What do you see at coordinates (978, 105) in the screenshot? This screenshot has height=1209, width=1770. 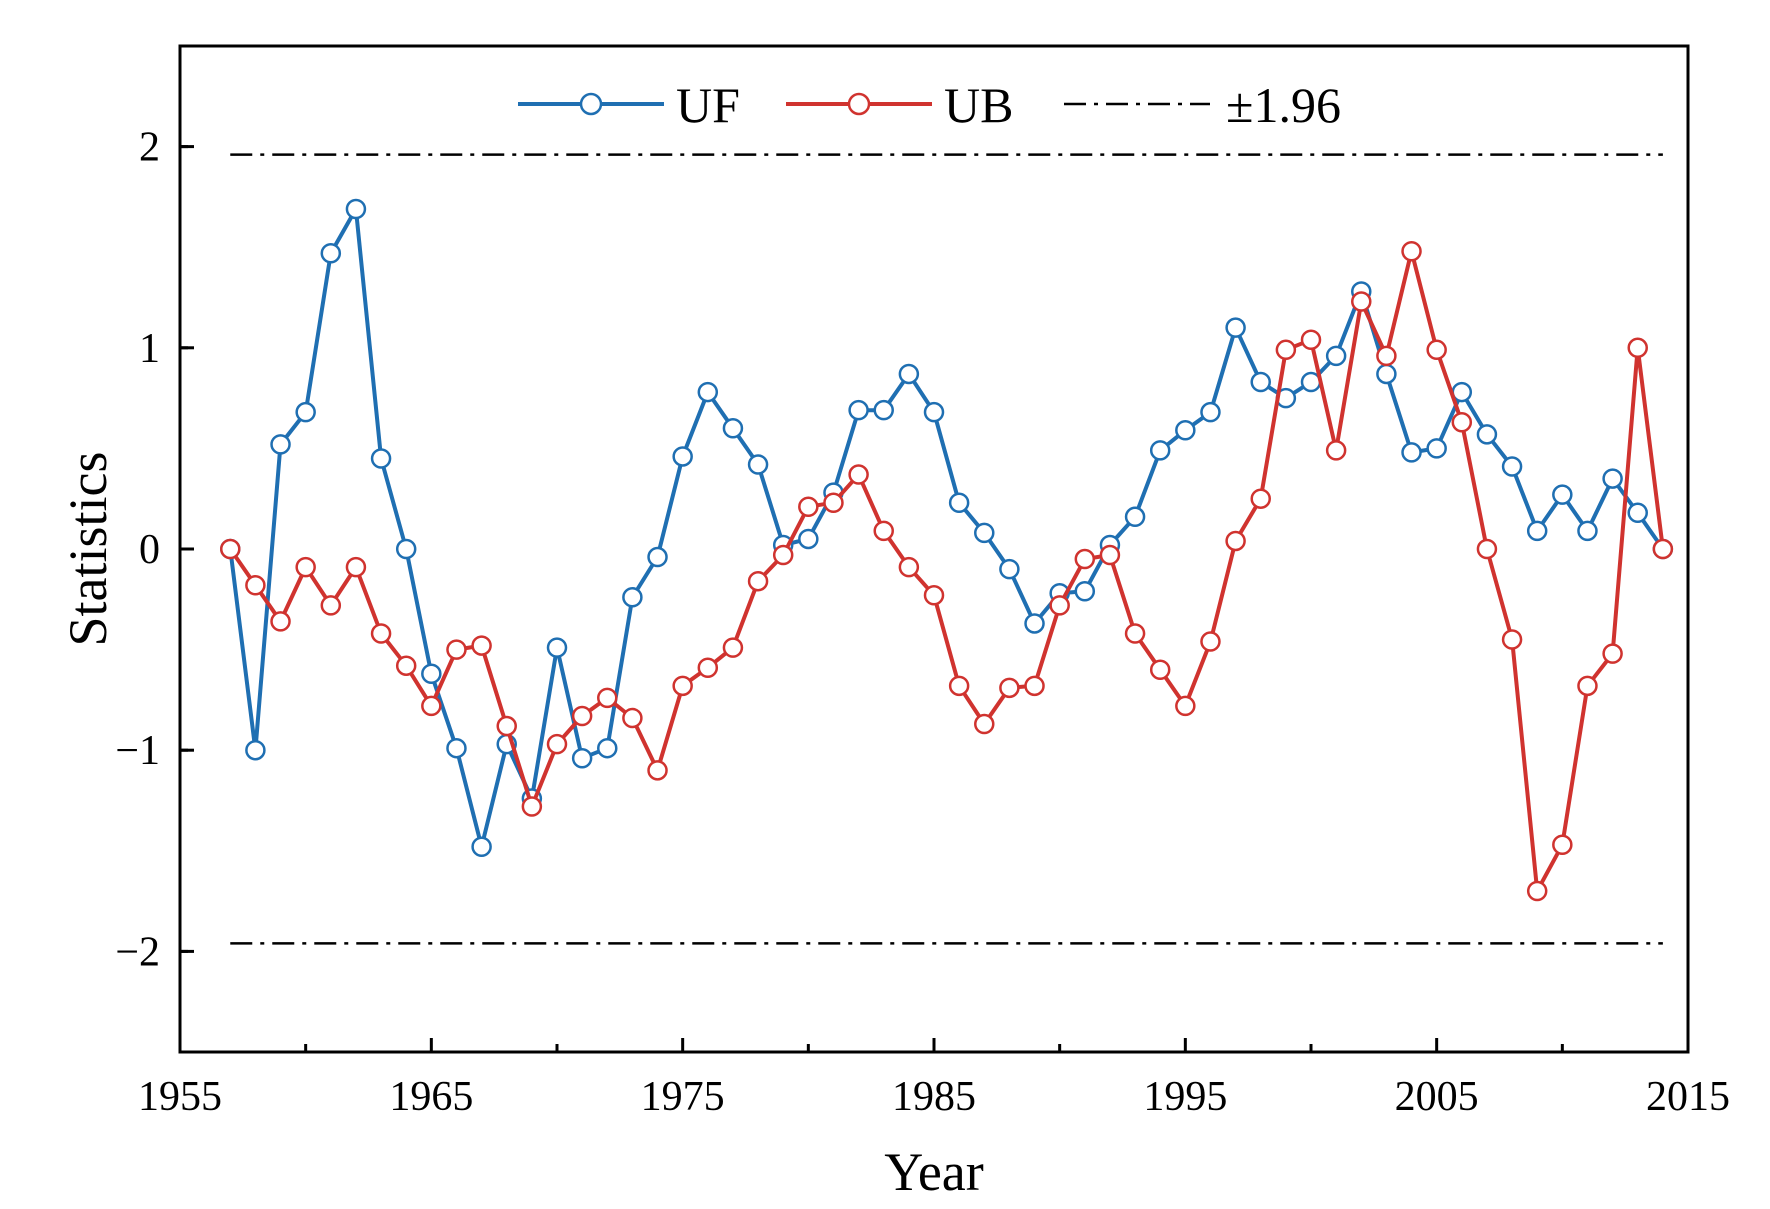 I see `legend-label: UB` at bounding box center [978, 105].